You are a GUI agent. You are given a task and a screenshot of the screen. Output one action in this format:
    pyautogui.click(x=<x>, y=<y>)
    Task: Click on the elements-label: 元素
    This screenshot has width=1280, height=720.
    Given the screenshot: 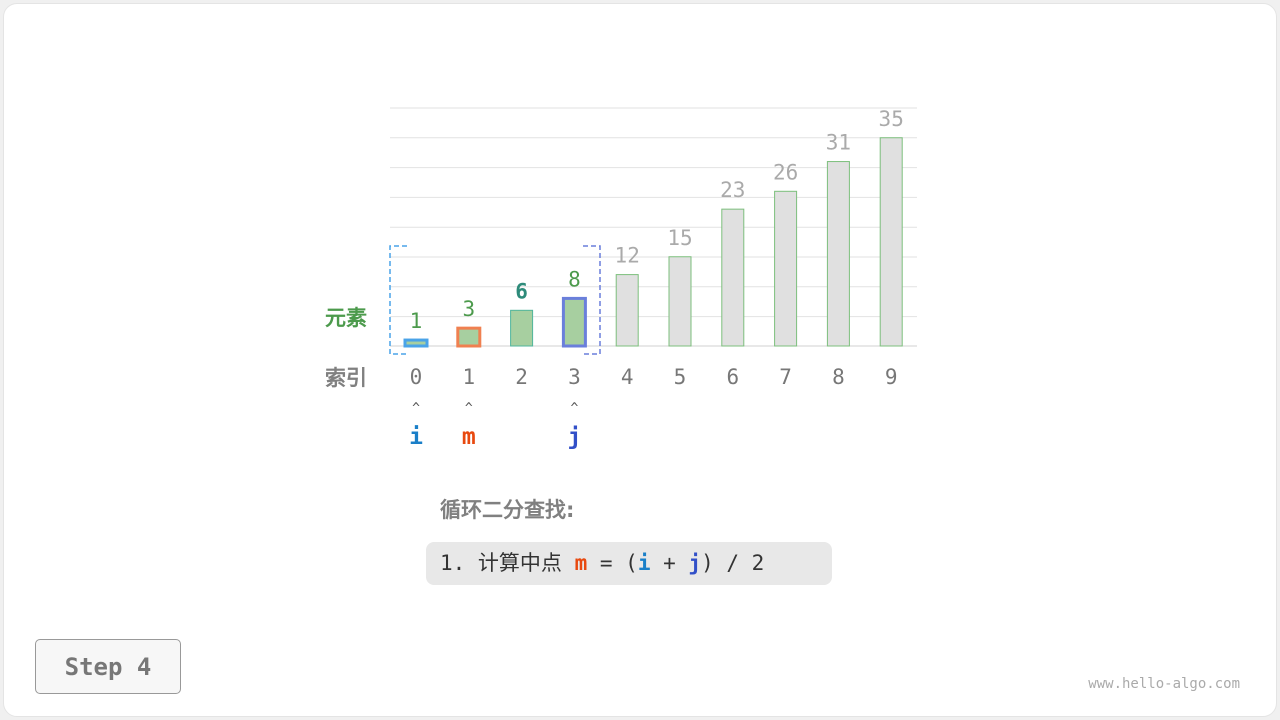 What is the action you would take?
    pyautogui.click(x=346, y=318)
    